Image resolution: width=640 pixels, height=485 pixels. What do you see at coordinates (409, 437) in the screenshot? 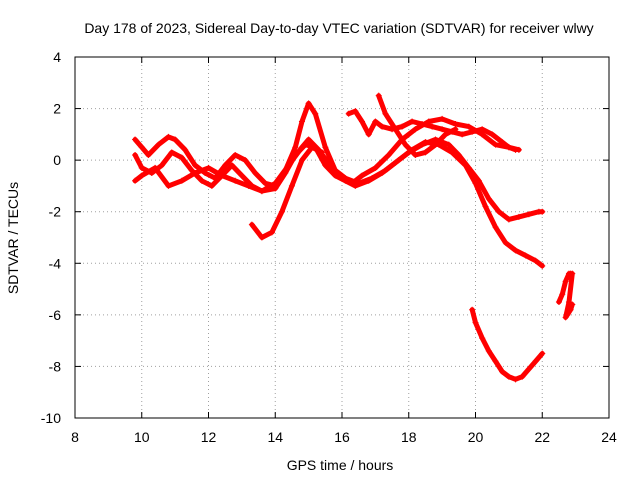
I see `x-tick-label: 18` at bounding box center [409, 437].